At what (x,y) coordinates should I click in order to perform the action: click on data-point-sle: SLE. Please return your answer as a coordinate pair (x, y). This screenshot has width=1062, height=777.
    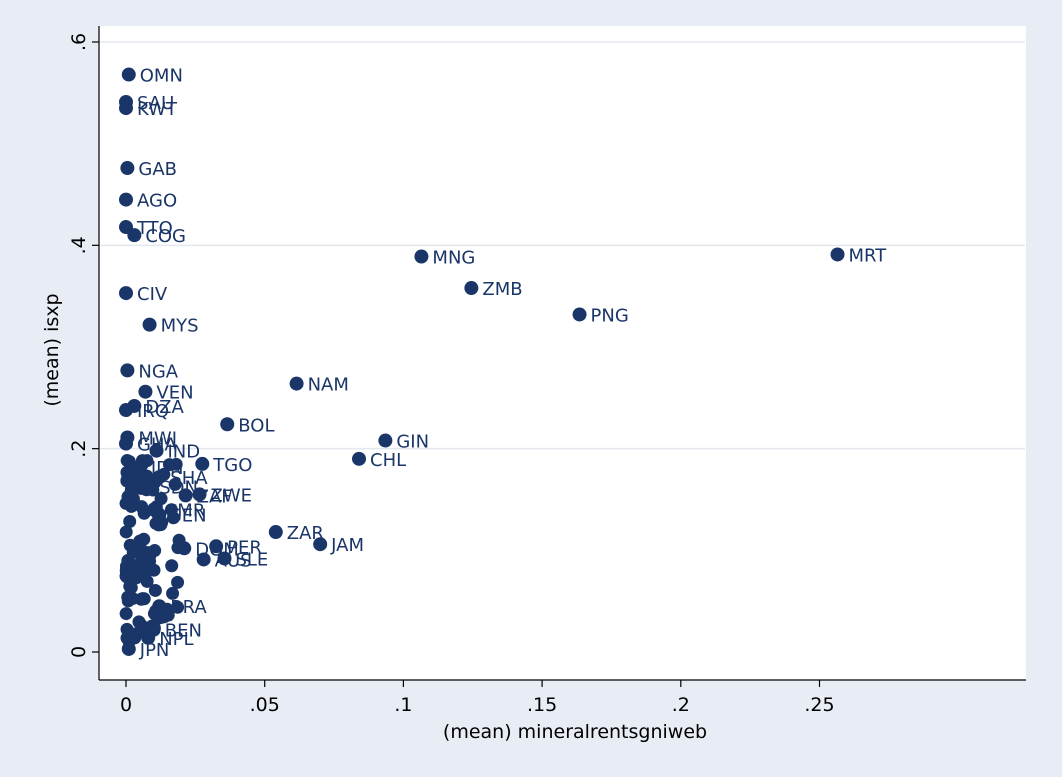
    Looking at the image, I should click on (242, 559).